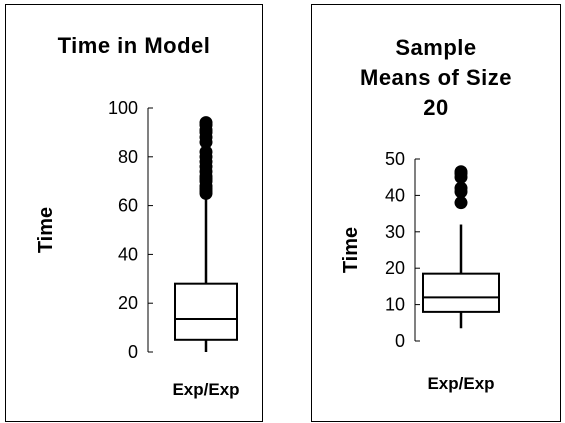  I want to click on y-tick-label: 60, so click(128, 206).